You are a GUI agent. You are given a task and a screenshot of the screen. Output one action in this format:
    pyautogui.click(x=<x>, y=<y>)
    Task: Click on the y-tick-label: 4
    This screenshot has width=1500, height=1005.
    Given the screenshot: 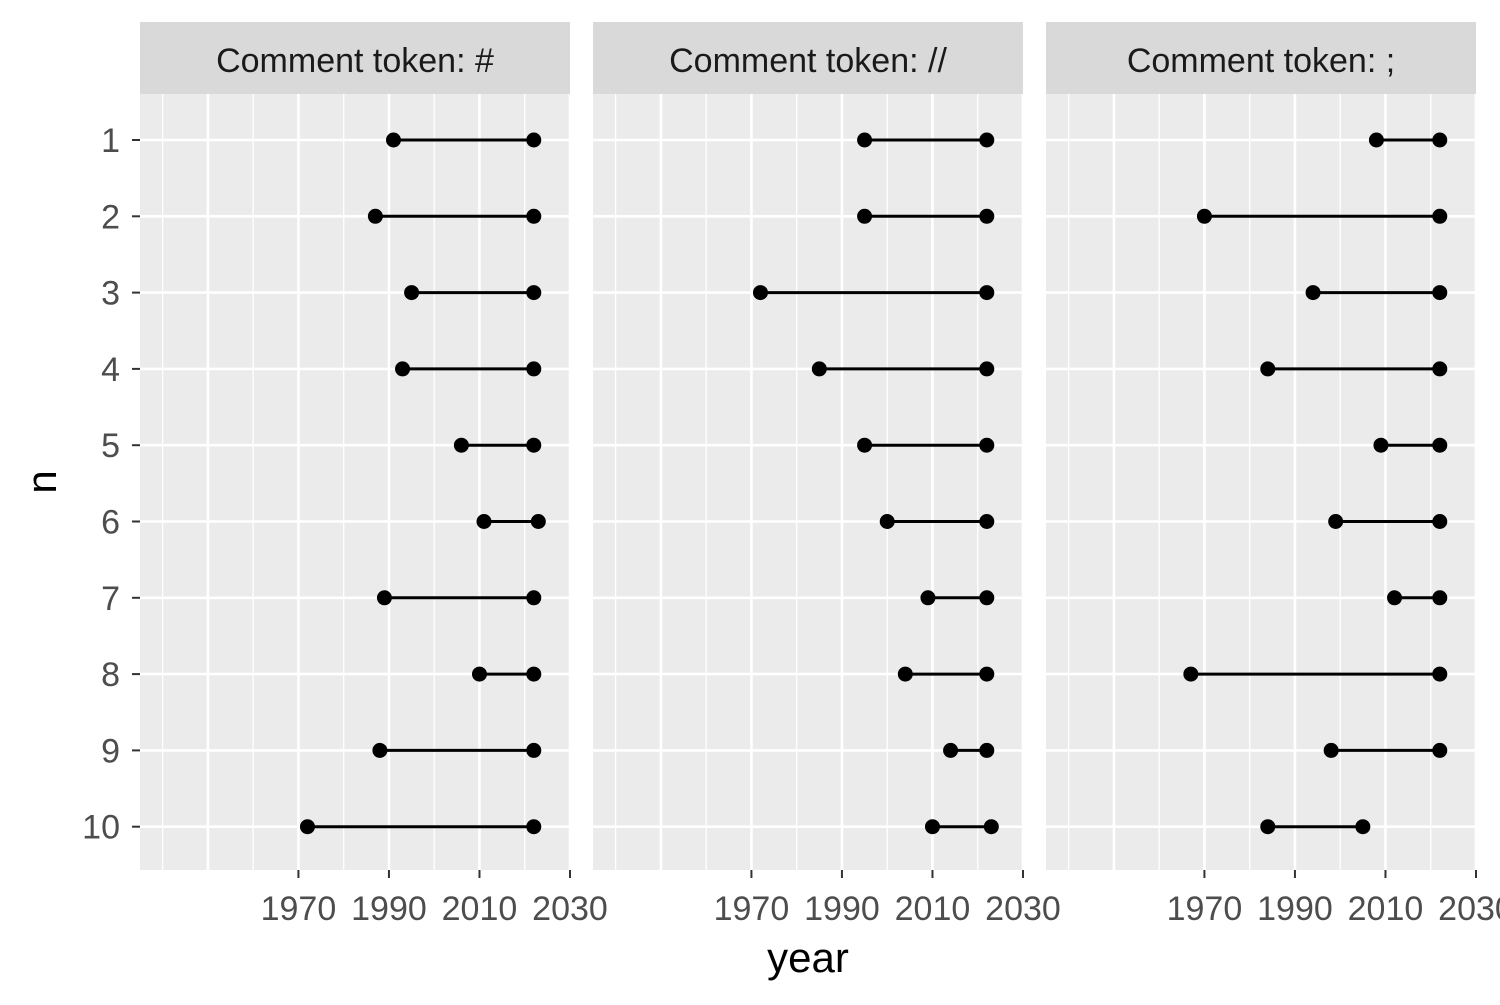 What is the action you would take?
    pyautogui.click(x=110, y=370)
    